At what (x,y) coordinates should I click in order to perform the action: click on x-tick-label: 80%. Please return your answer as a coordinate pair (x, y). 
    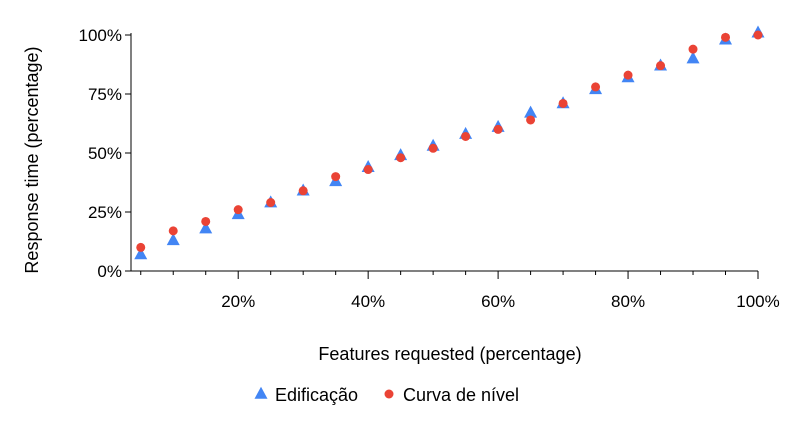
    Looking at the image, I should click on (628, 301).